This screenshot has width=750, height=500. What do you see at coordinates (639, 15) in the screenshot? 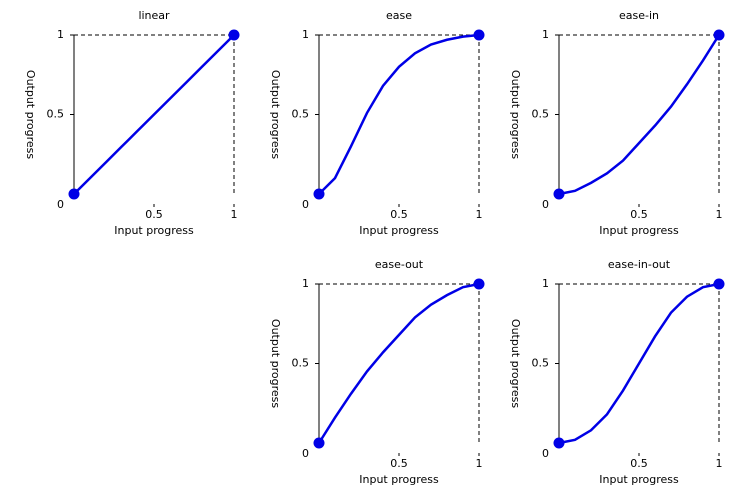
I see `chart-title: ease-in` at bounding box center [639, 15].